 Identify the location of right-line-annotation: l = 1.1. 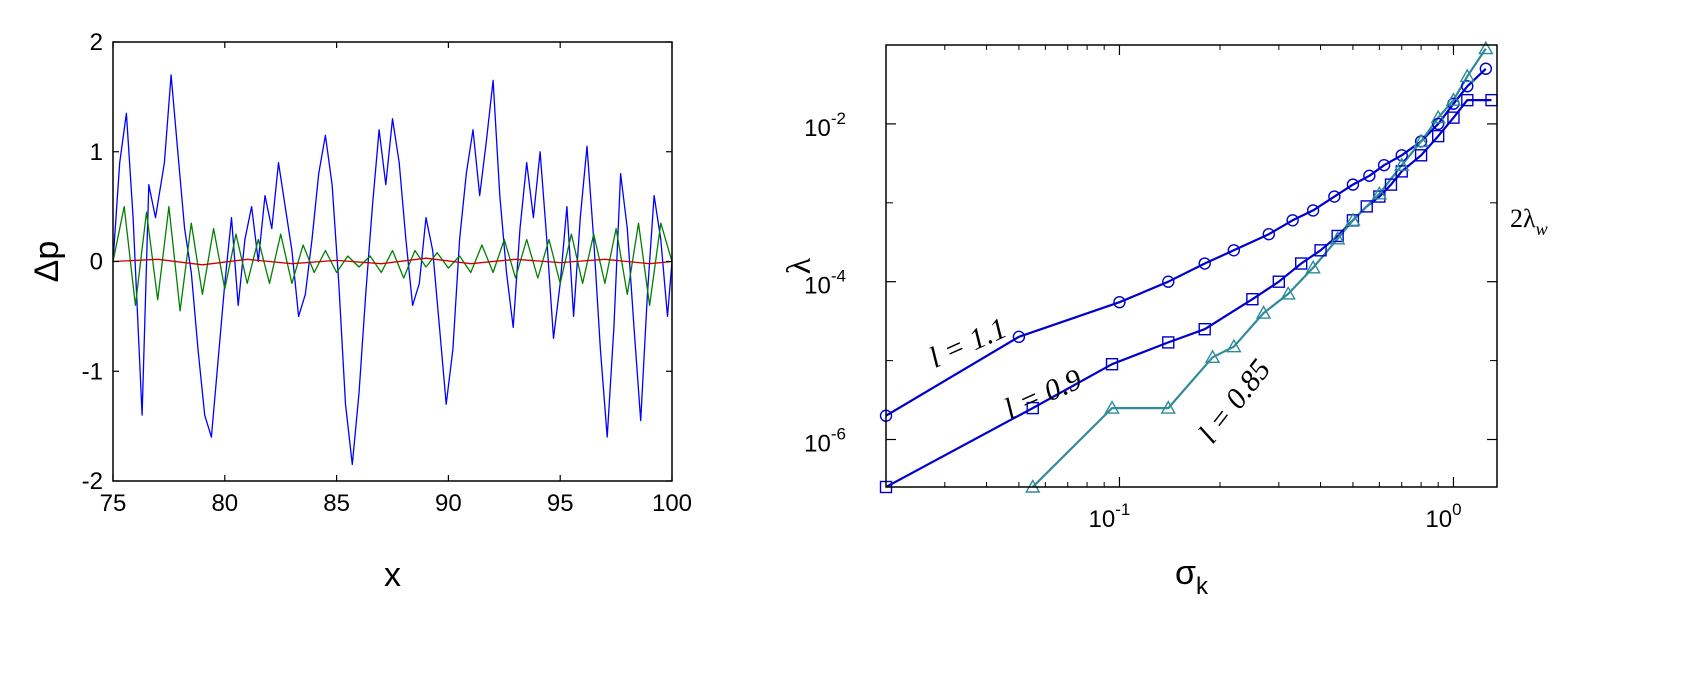
(968, 343).